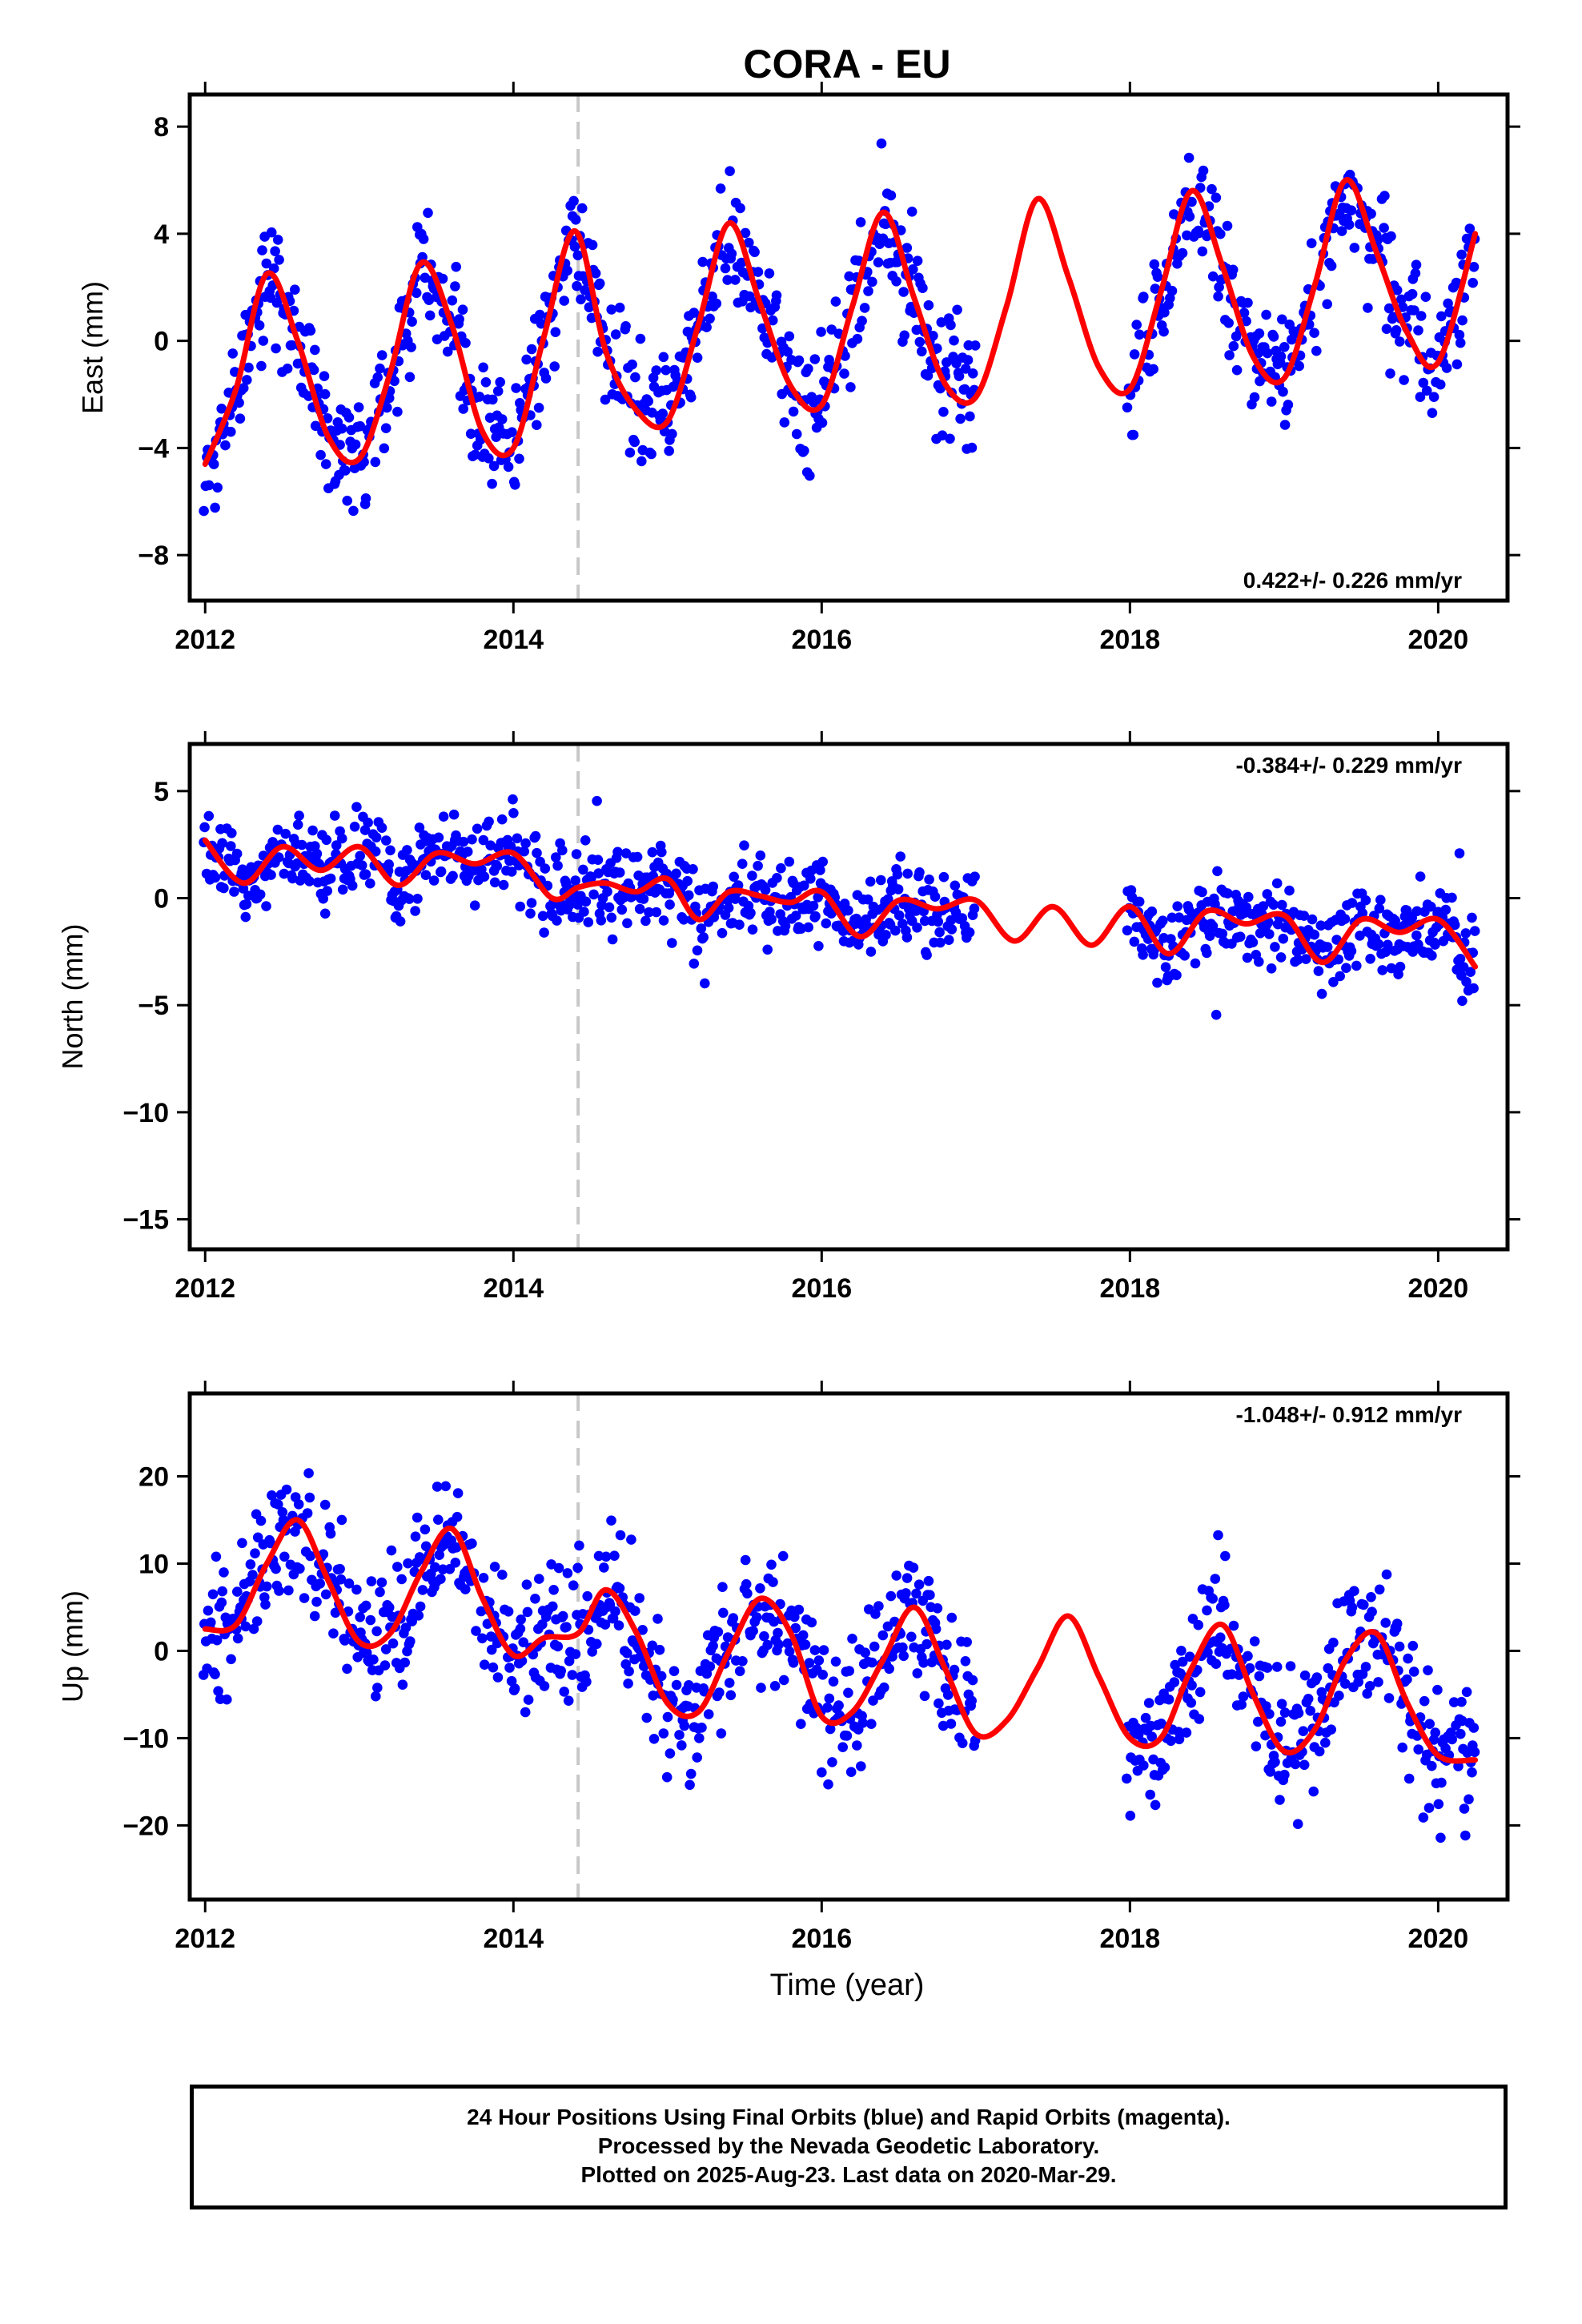  What do you see at coordinates (1130, 1939) in the screenshot?
I see `x-tick-label: 2018` at bounding box center [1130, 1939].